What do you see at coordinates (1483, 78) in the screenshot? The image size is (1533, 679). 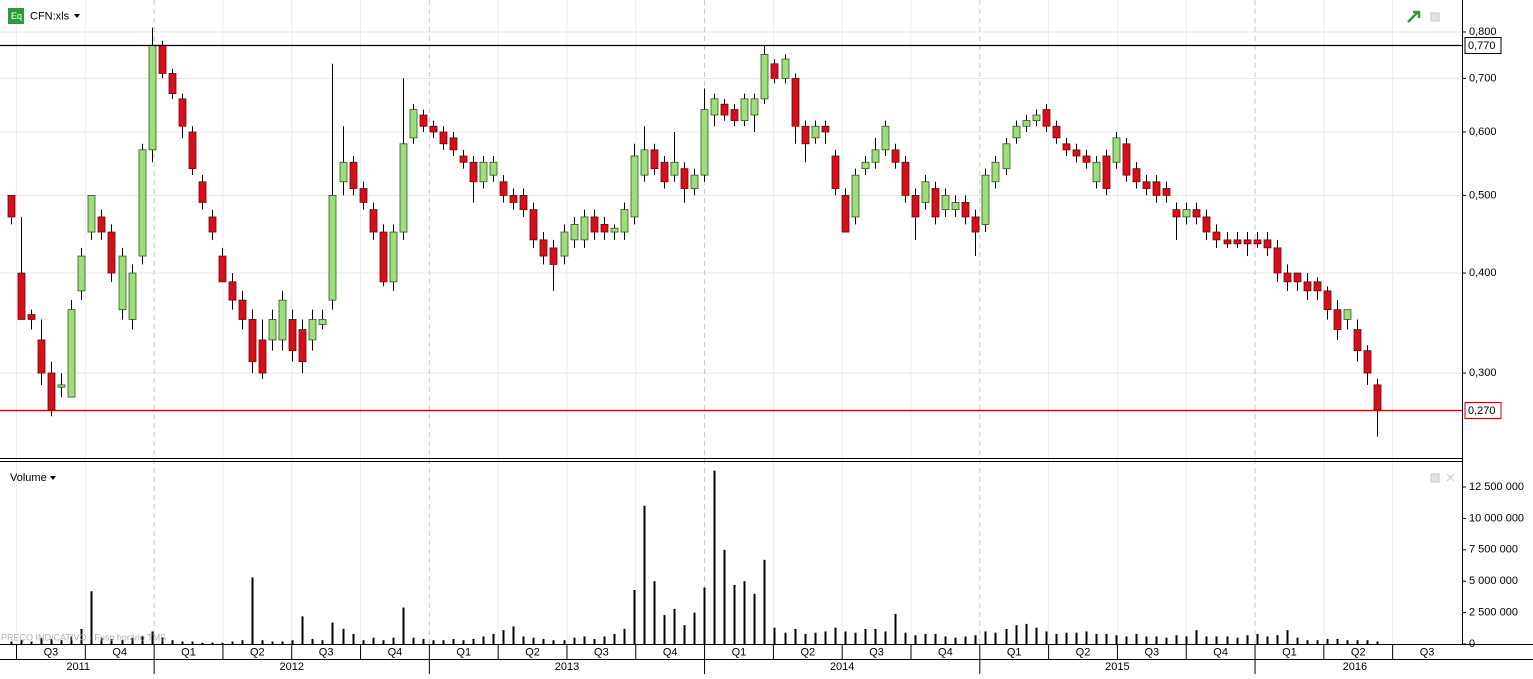 I see `y-tick-label: 0,700` at bounding box center [1483, 78].